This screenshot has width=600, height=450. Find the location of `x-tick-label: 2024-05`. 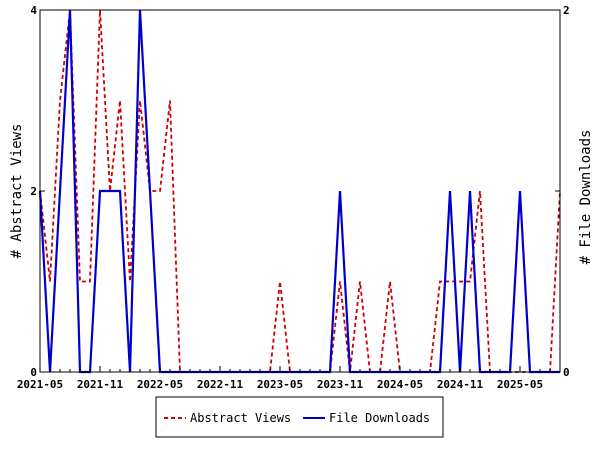

x-tick-label: 2024-05 is located at coordinates (400, 384).